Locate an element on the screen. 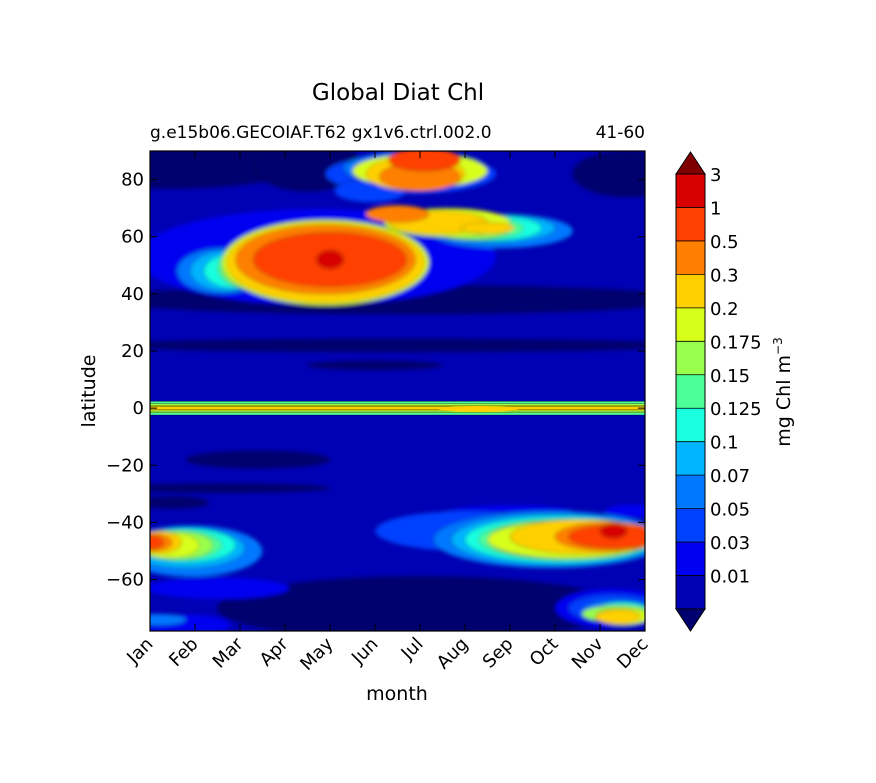 Image resolution: width=876 pixels, height=783 pixels. x-tick-label: Jun is located at coordinates (364, 651).